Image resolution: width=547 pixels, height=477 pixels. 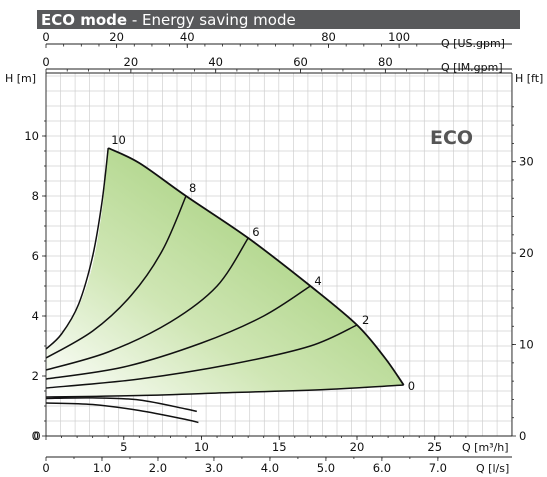 I want to click on ls-tick-7.0: 7.0, so click(x=438, y=468).